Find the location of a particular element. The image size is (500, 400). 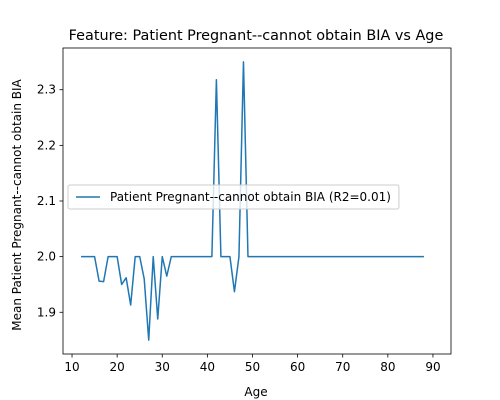

y-tick-label: 2.0 is located at coordinates (46, 257).